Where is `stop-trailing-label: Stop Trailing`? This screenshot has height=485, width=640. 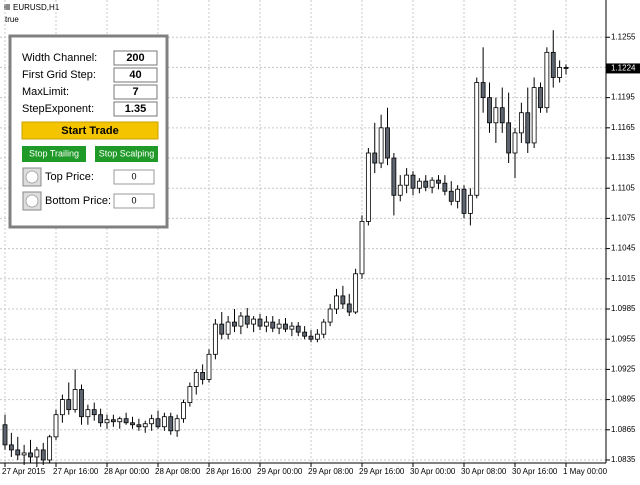
stop-trailing-label: Stop Trailing is located at coordinates (54, 153).